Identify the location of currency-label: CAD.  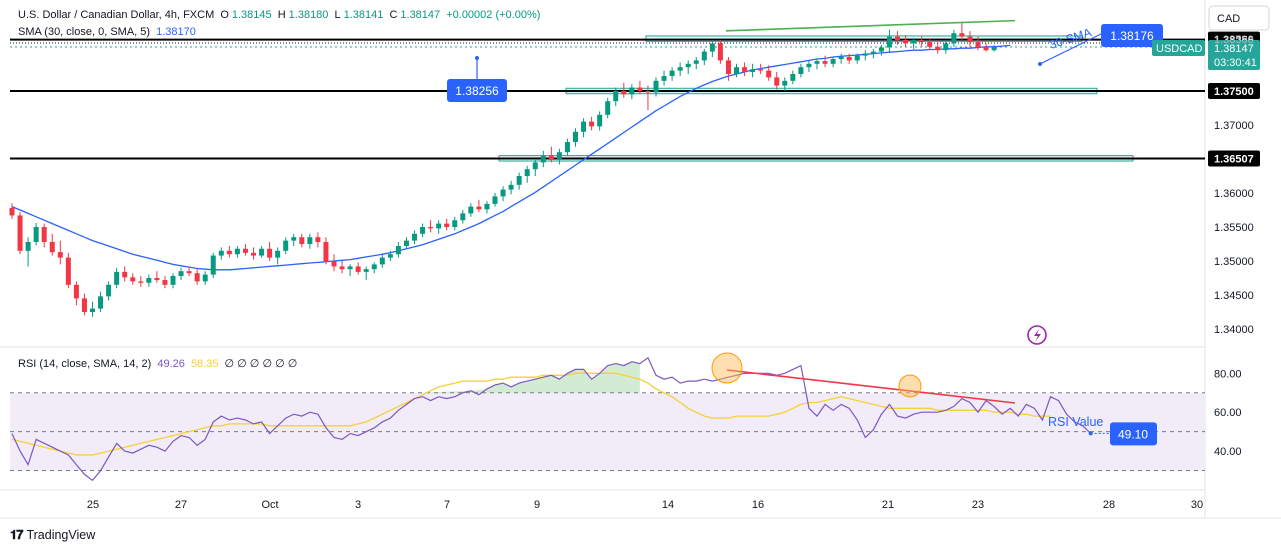
(1228, 19).